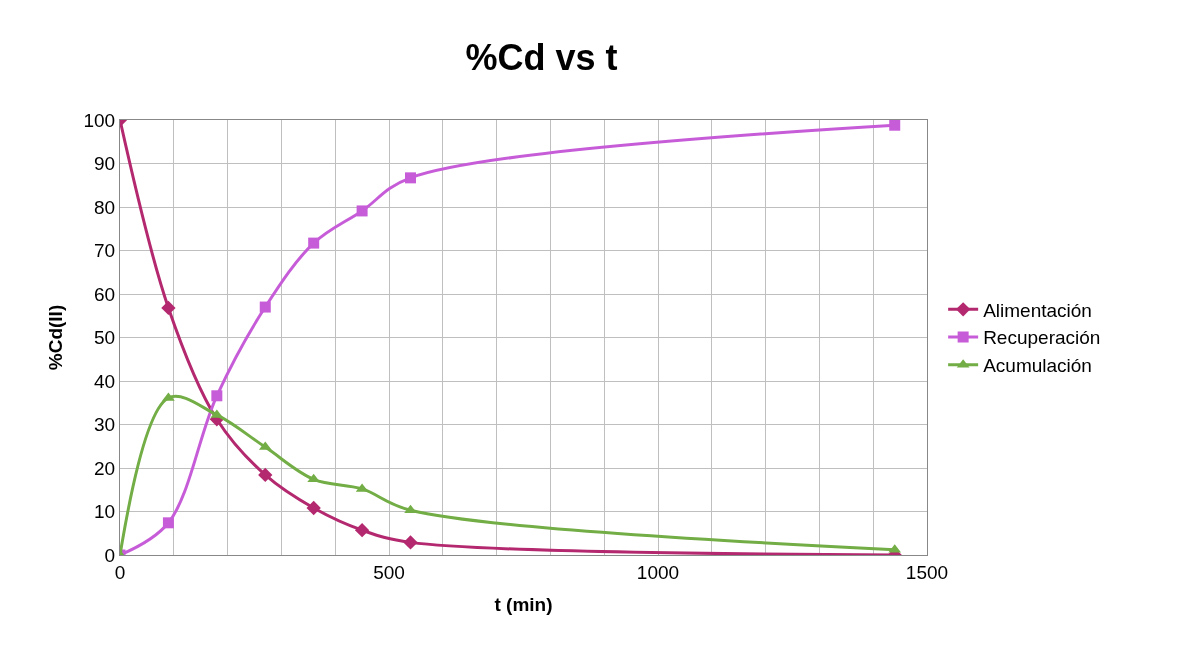 The height and width of the screenshot is (645, 1177). I want to click on y-tick-label: 90, so click(105, 164).